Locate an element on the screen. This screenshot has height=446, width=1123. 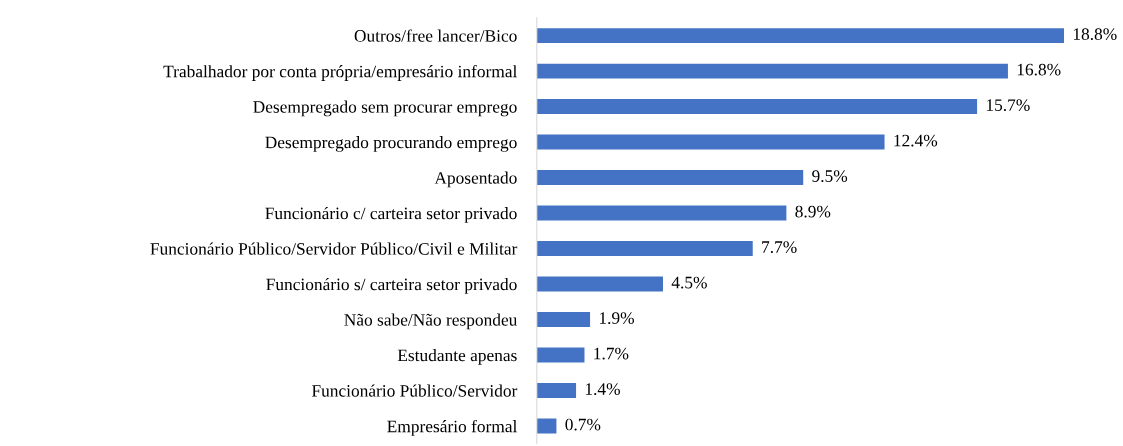
y-tick-label: Empresário formal is located at coordinates (452, 427).